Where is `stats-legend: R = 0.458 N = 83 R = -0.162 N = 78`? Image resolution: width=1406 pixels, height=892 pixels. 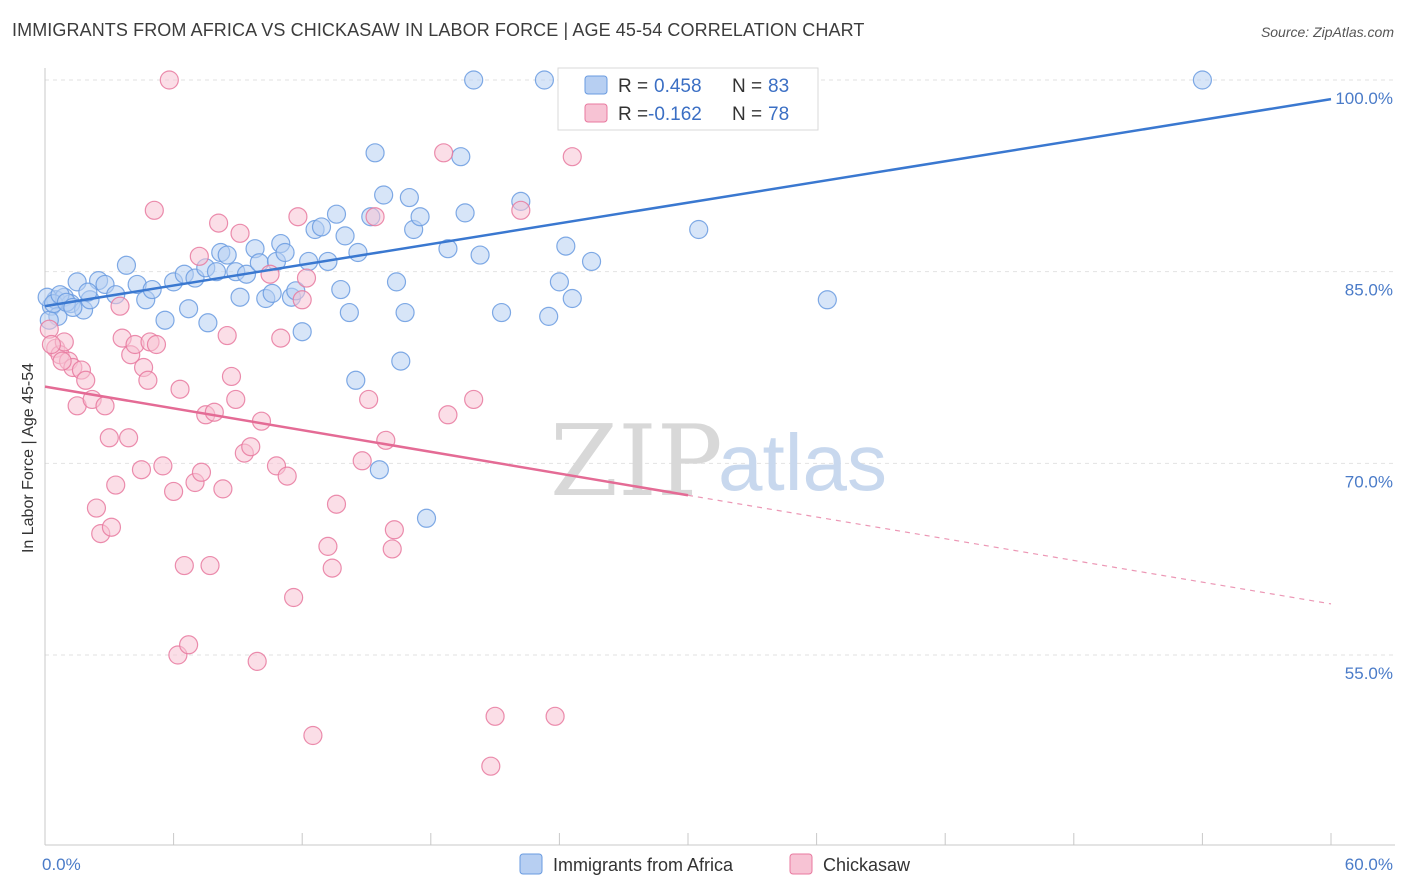 stats-legend: R = 0.458 N = 83 R = -0.162 N = 78 is located at coordinates (688, 99).